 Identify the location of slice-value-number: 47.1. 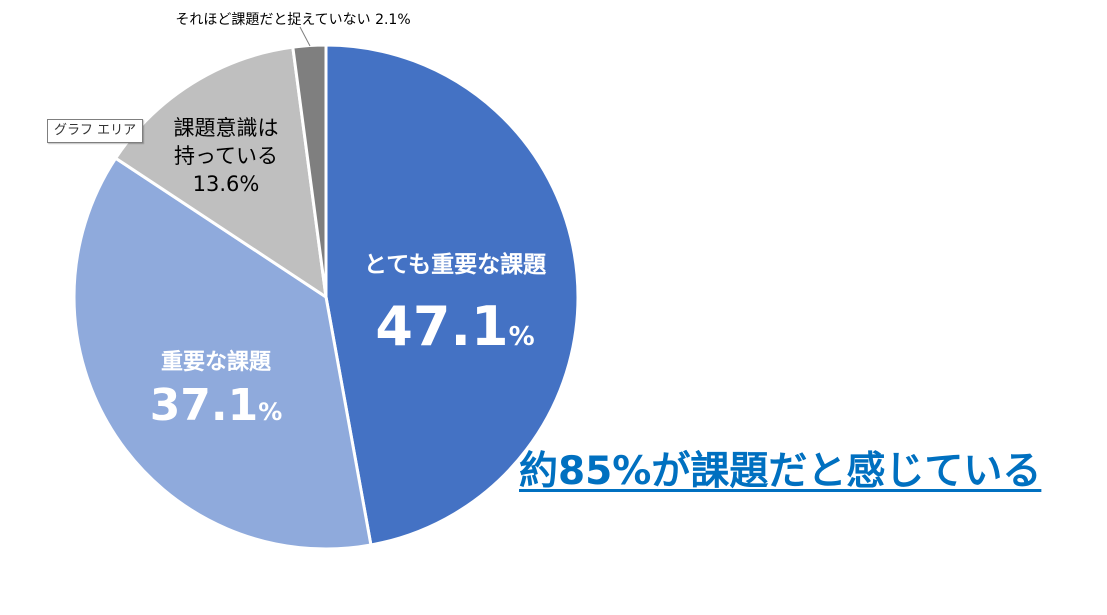
(441, 326).